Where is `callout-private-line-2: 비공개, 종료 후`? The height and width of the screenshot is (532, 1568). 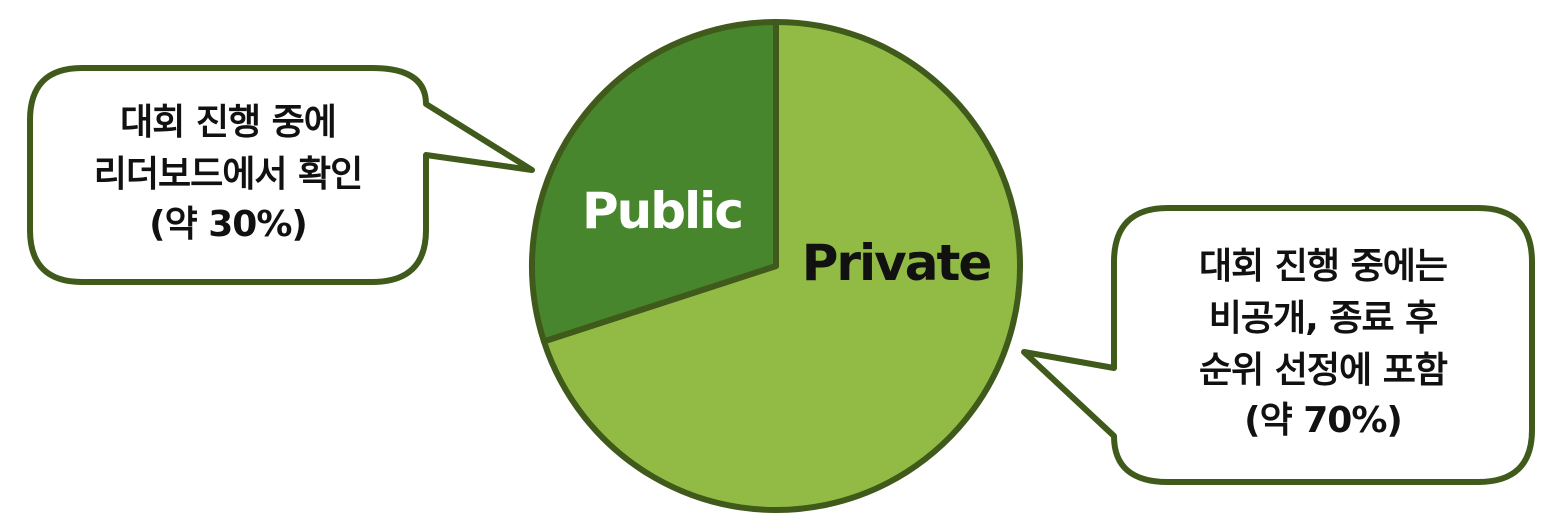
callout-private-line-2: 비공개, 종료 후 is located at coordinates (1323, 318).